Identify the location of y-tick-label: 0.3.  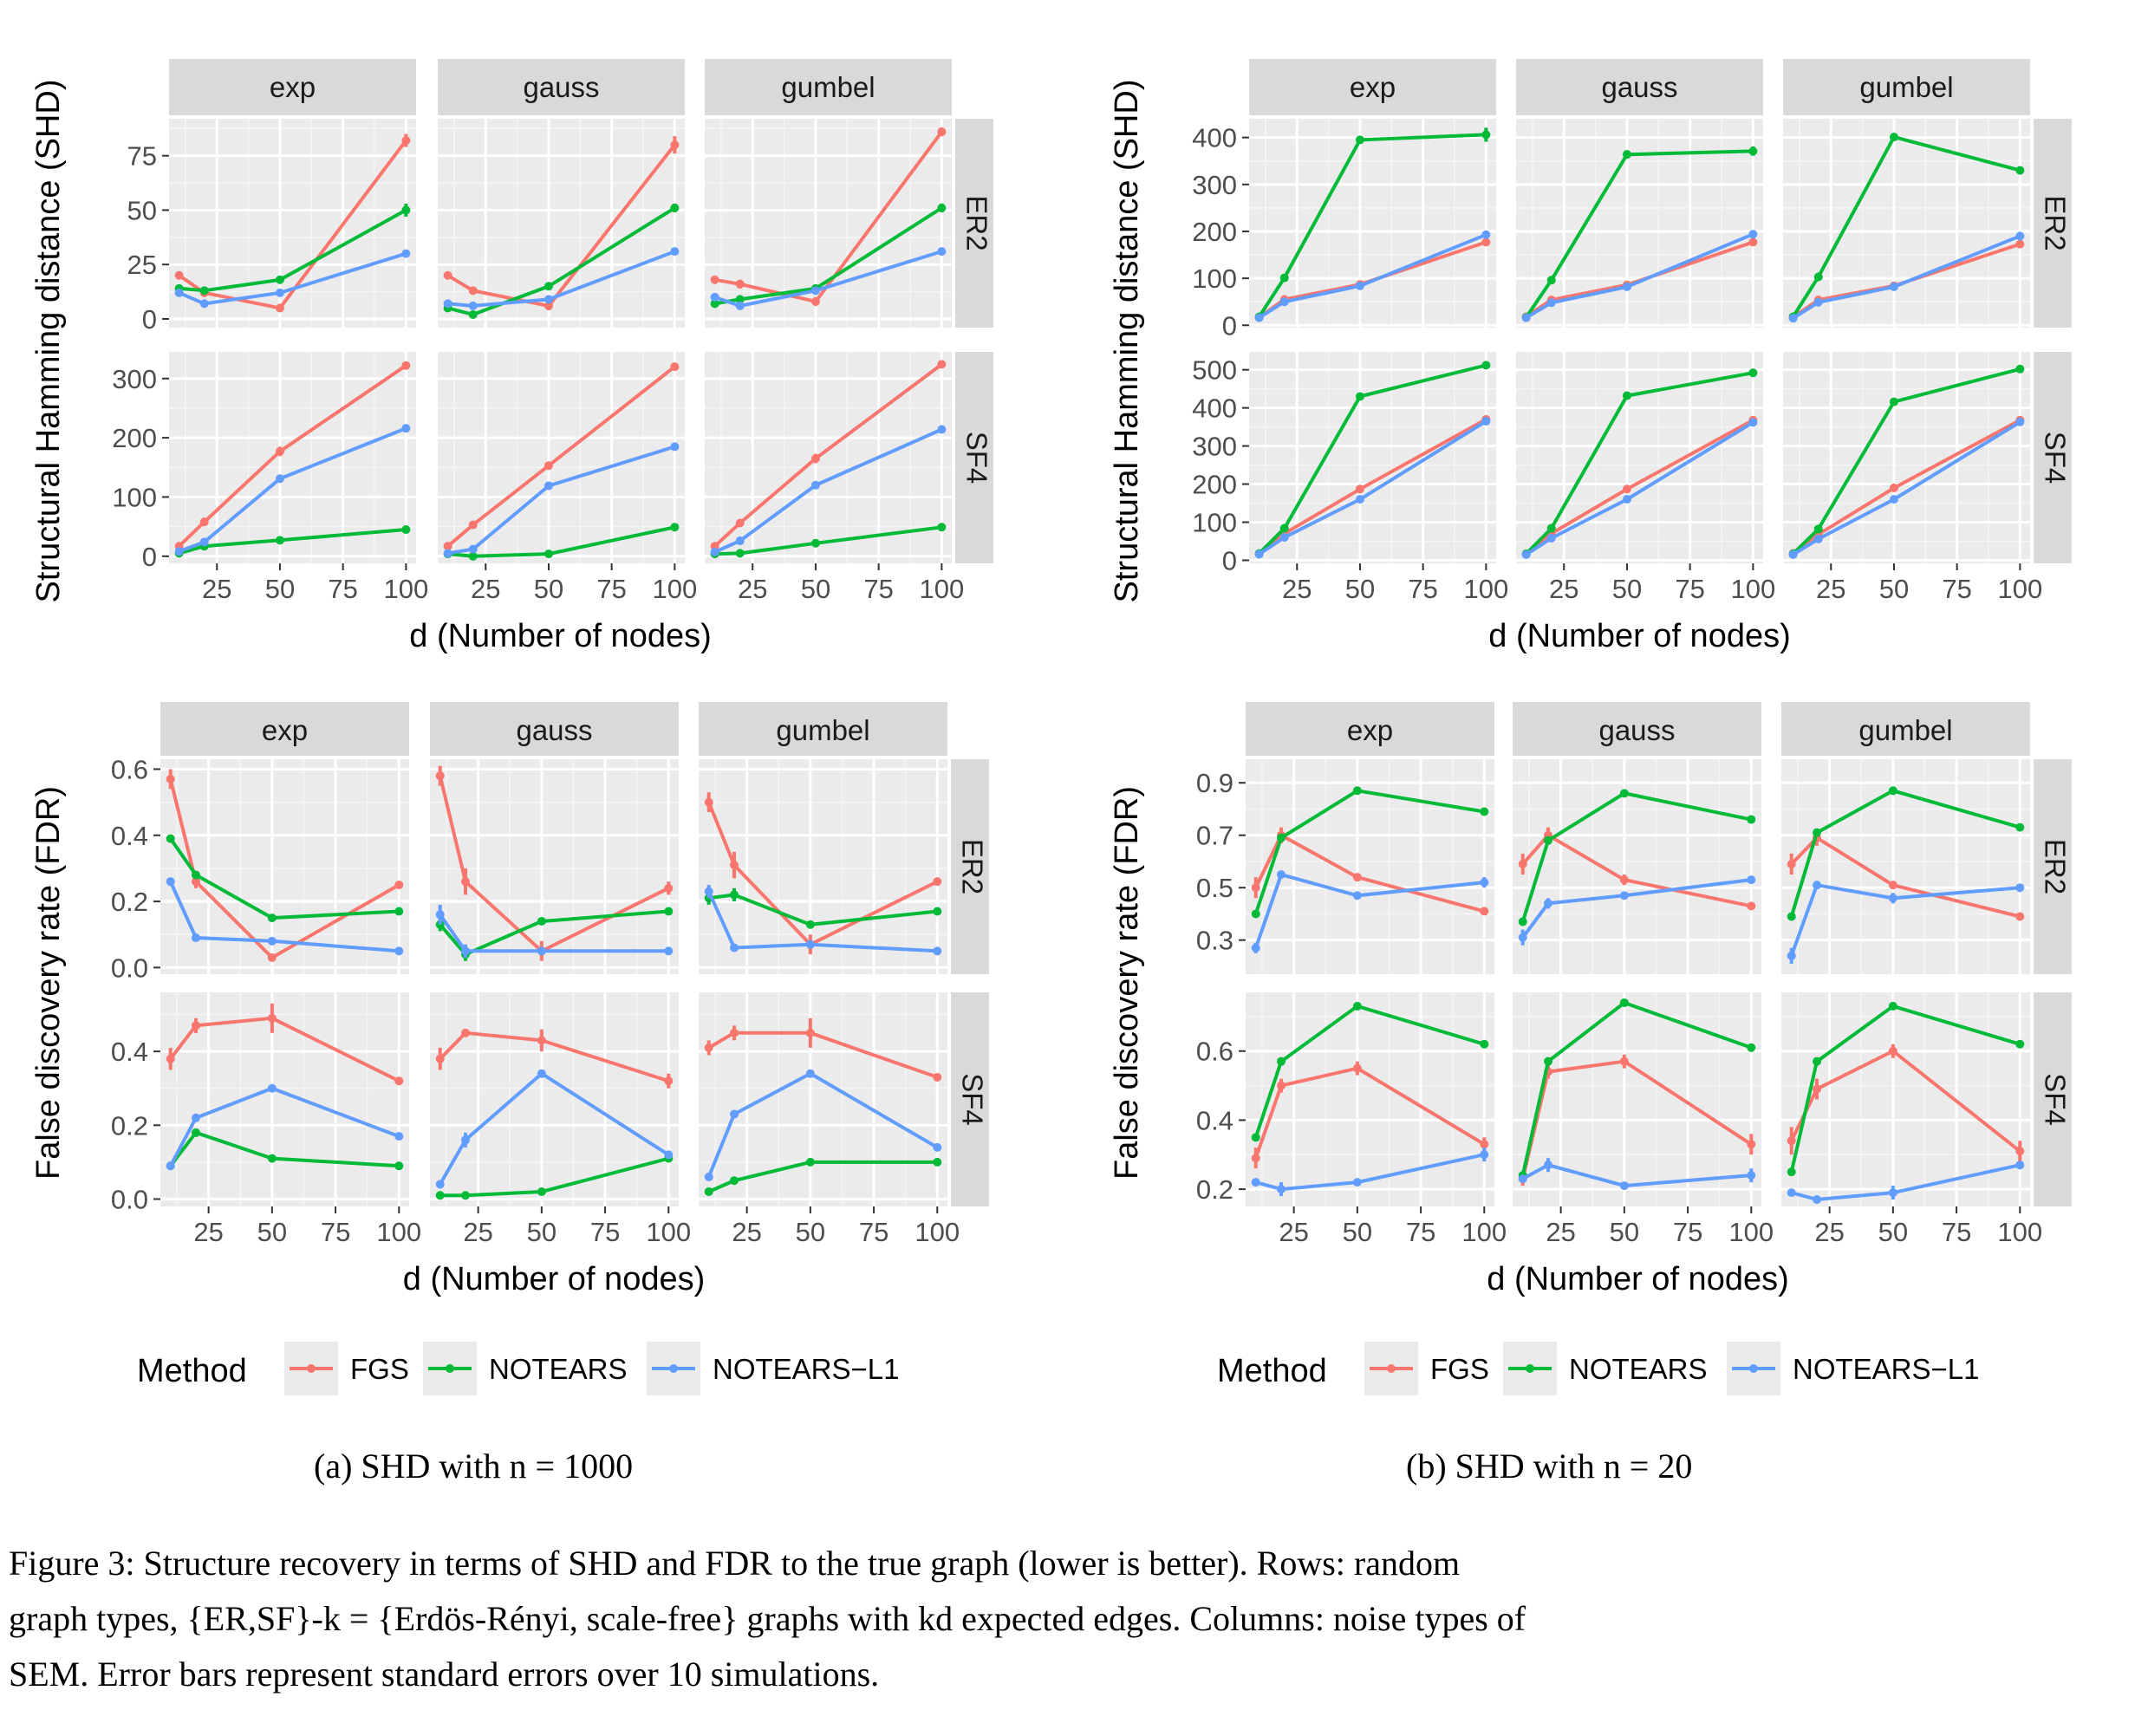
(1214, 941).